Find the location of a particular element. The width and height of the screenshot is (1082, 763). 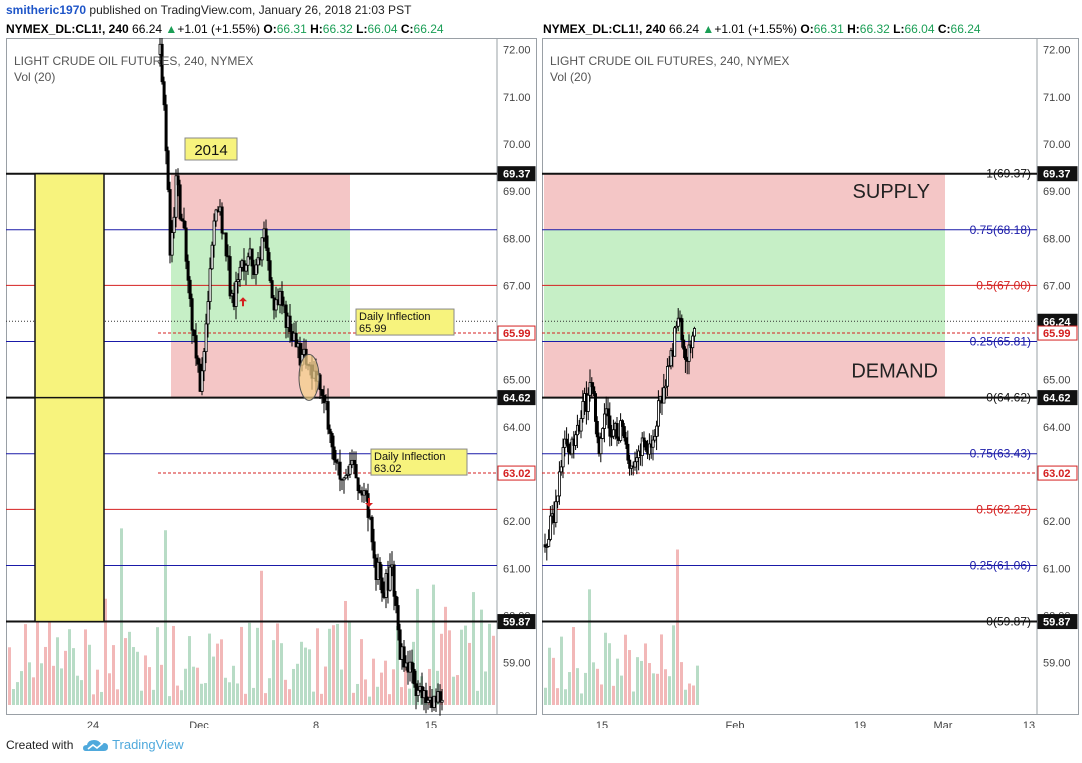

right-close: 66.24 is located at coordinates (965, 29).